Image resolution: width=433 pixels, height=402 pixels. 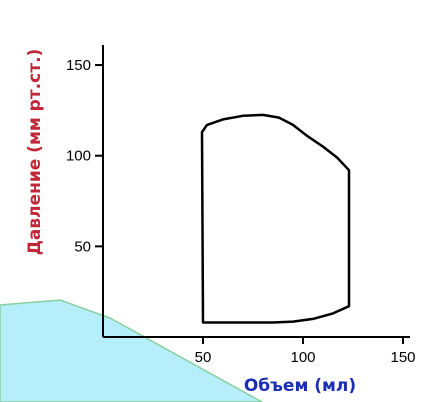 What do you see at coordinates (302, 357) in the screenshot?
I see `x-tick-label-100: 100` at bounding box center [302, 357].